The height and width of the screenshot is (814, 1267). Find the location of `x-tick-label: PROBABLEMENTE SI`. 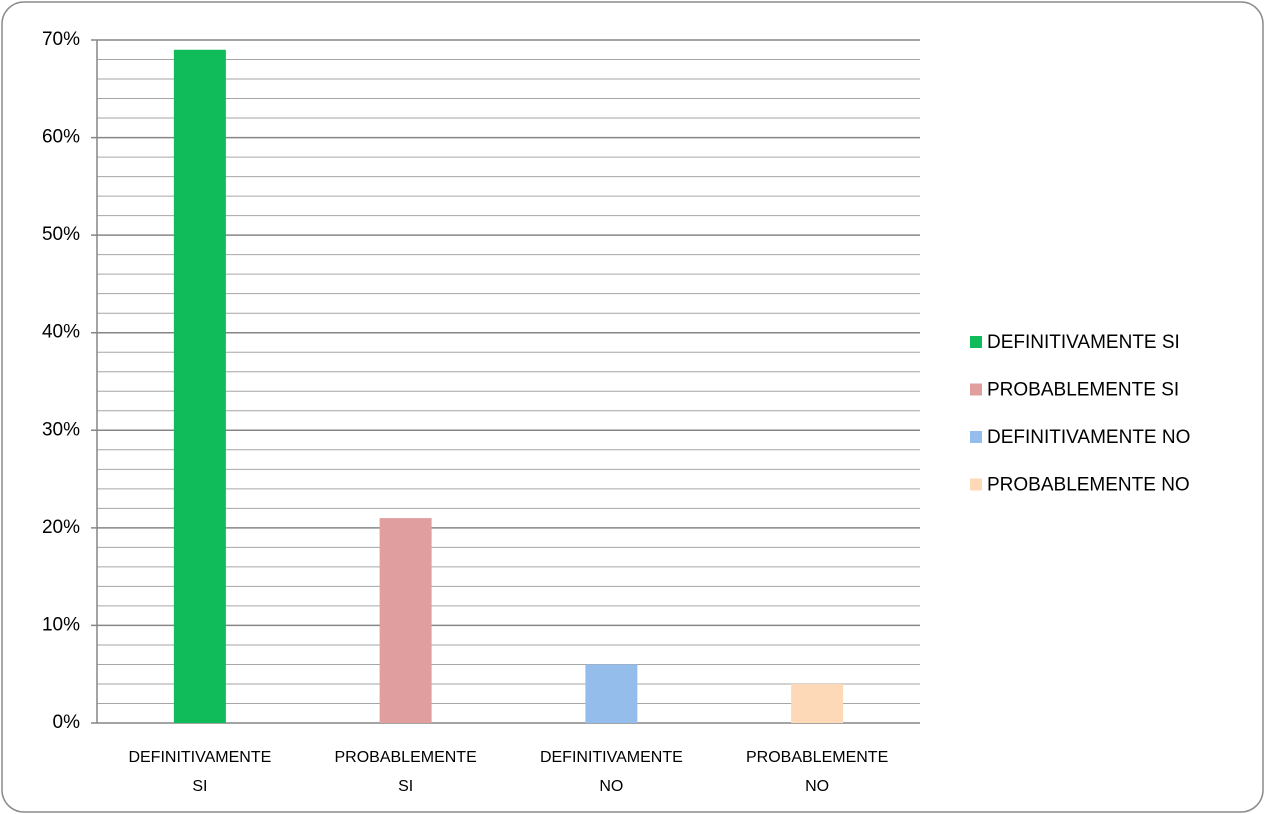

x-tick-label: PROBABLEMENTE SI is located at coordinates (405, 772).